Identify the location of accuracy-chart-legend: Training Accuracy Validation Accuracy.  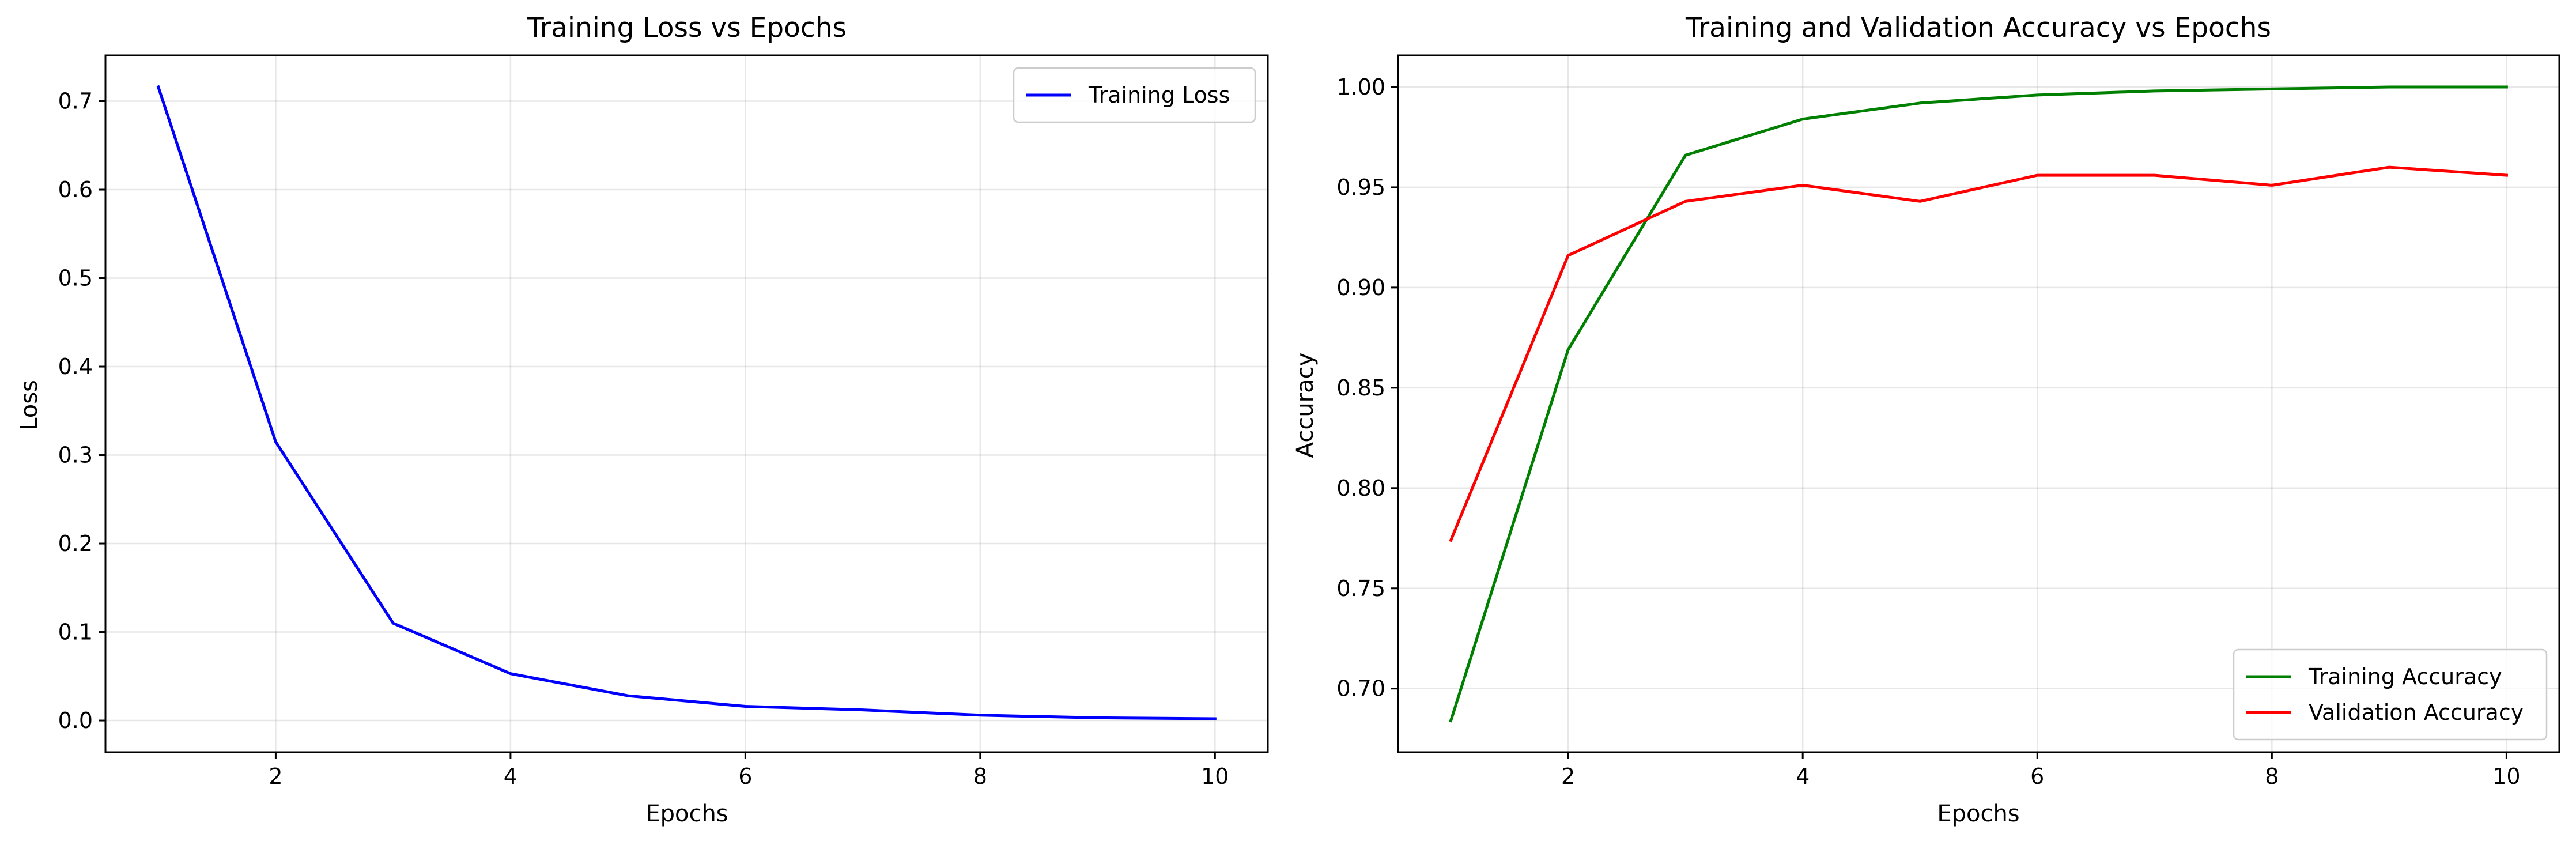
(2390, 695).